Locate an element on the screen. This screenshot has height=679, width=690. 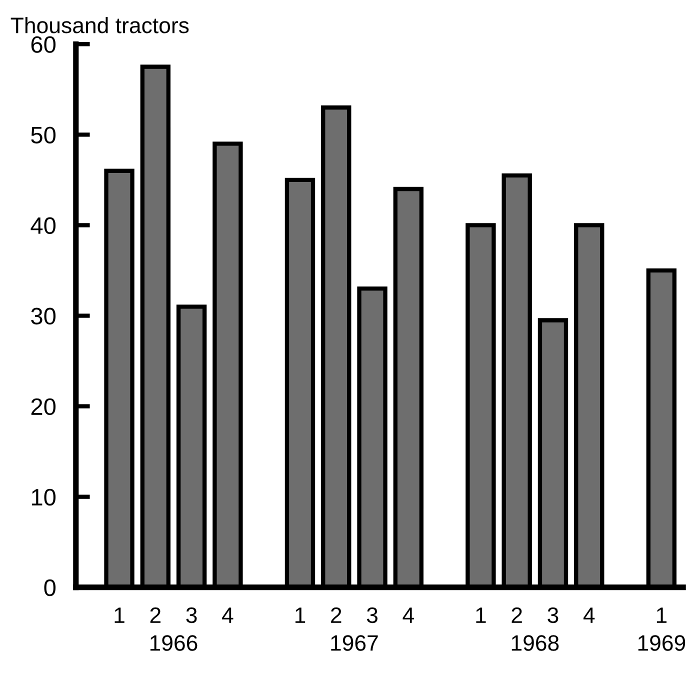
text: 1967 is located at coordinates (354, 643).